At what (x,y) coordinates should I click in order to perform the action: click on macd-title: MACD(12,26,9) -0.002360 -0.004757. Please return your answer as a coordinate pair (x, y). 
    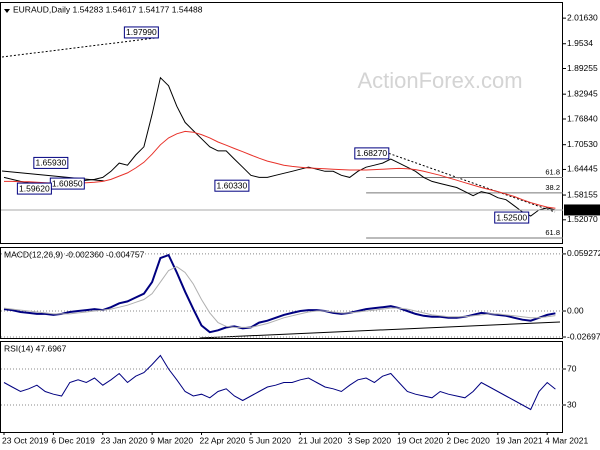
    Looking at the image, I should click on (74, 254).